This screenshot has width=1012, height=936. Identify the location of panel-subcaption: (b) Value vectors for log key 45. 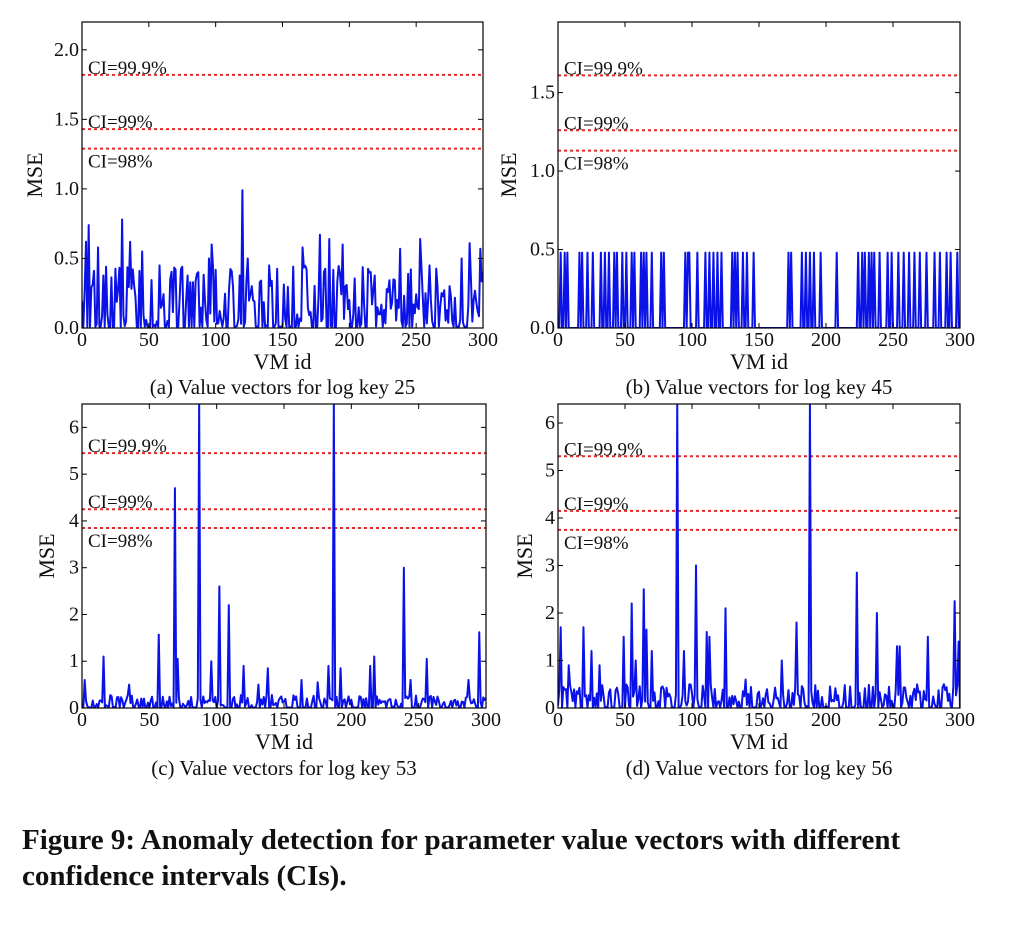
(759, 387).